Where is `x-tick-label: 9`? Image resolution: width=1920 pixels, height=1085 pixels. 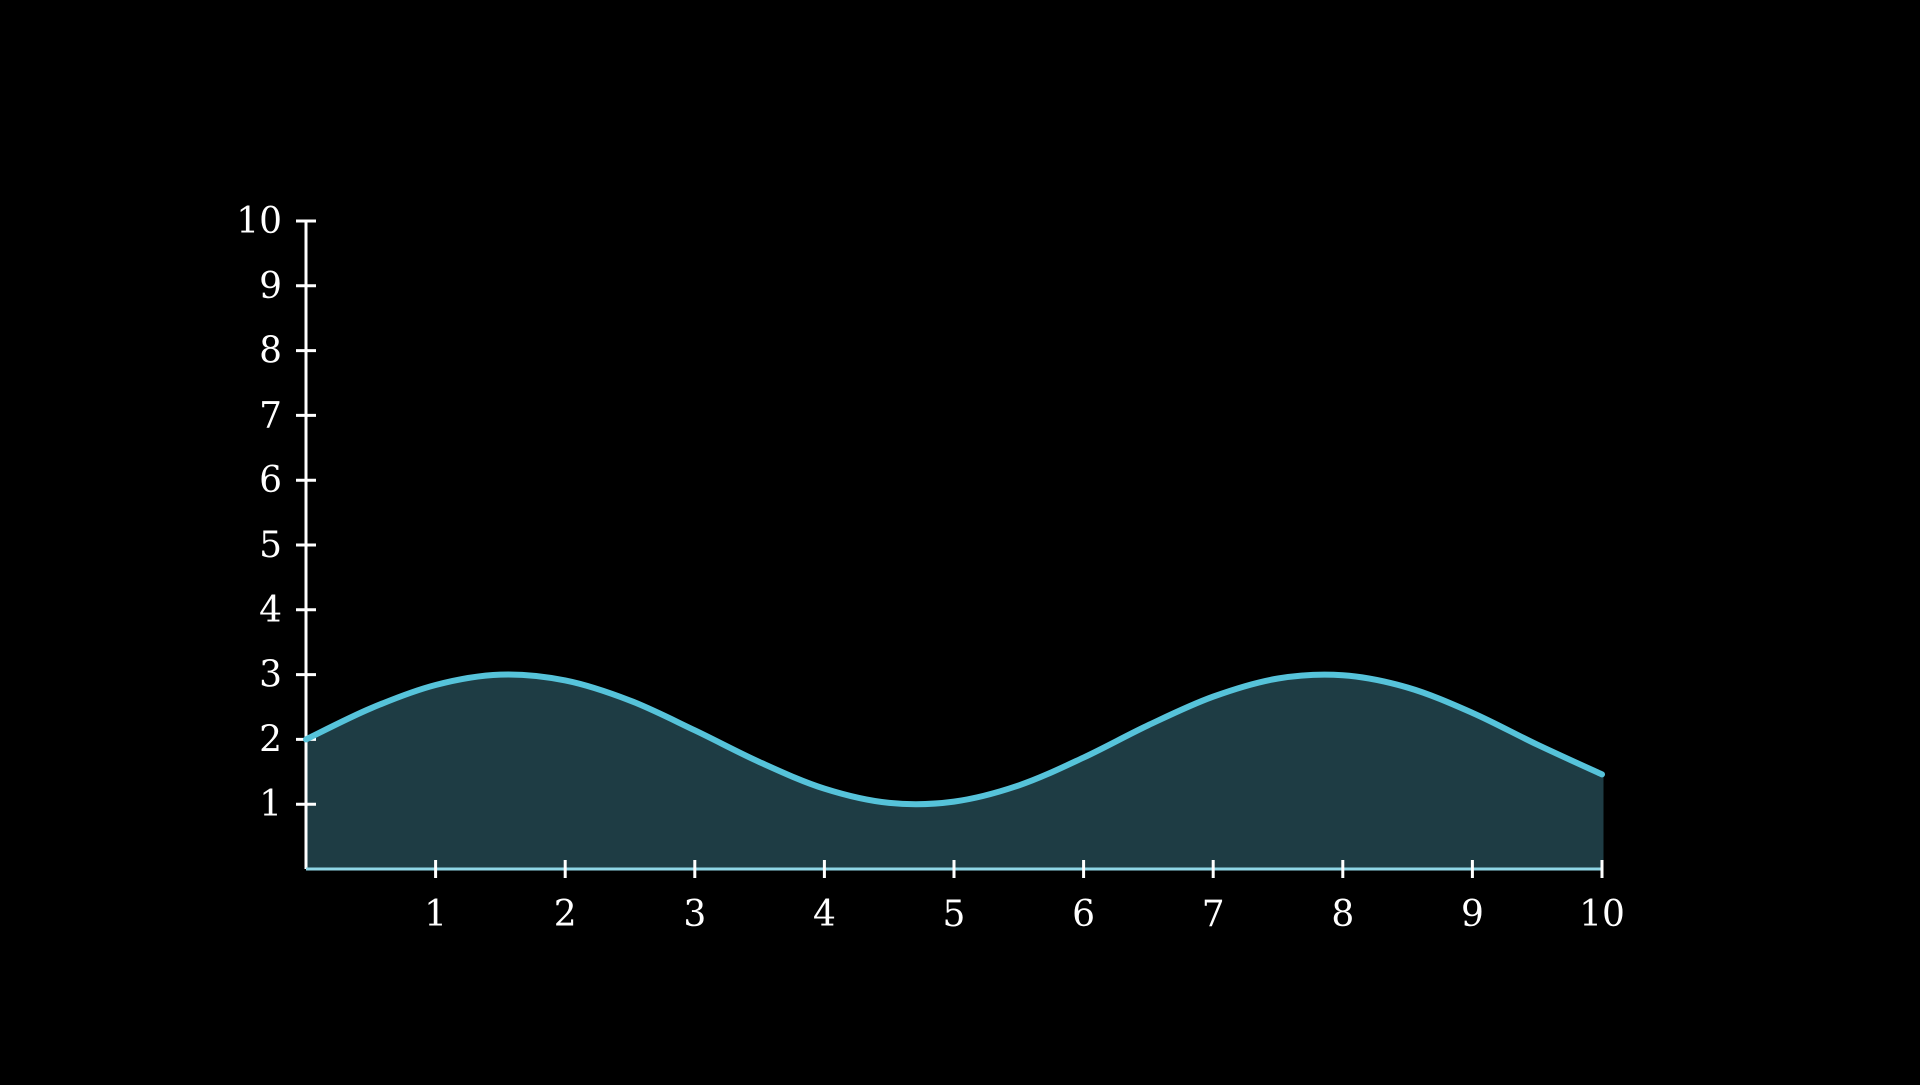
x-tick-label: 9 is located at coordinates (1472, 914).